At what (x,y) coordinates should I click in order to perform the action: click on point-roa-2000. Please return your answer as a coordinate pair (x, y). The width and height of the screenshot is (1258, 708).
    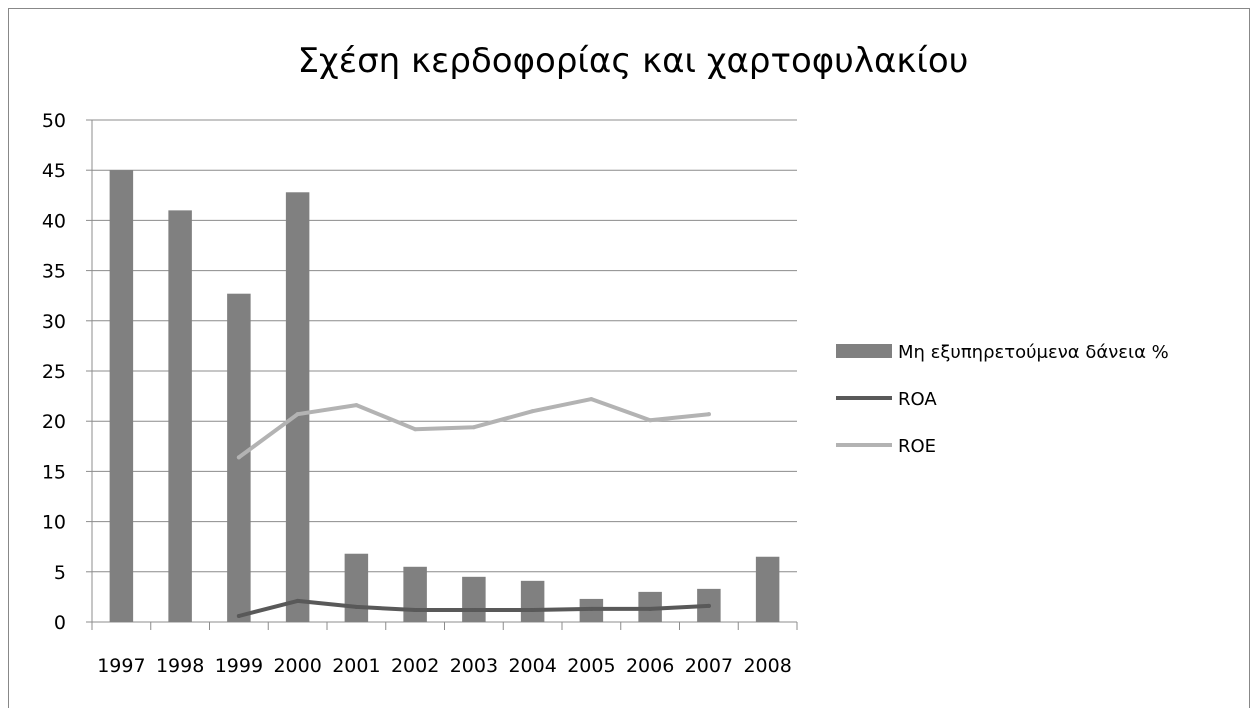
    Looking at the image, I should click on (297, 600).